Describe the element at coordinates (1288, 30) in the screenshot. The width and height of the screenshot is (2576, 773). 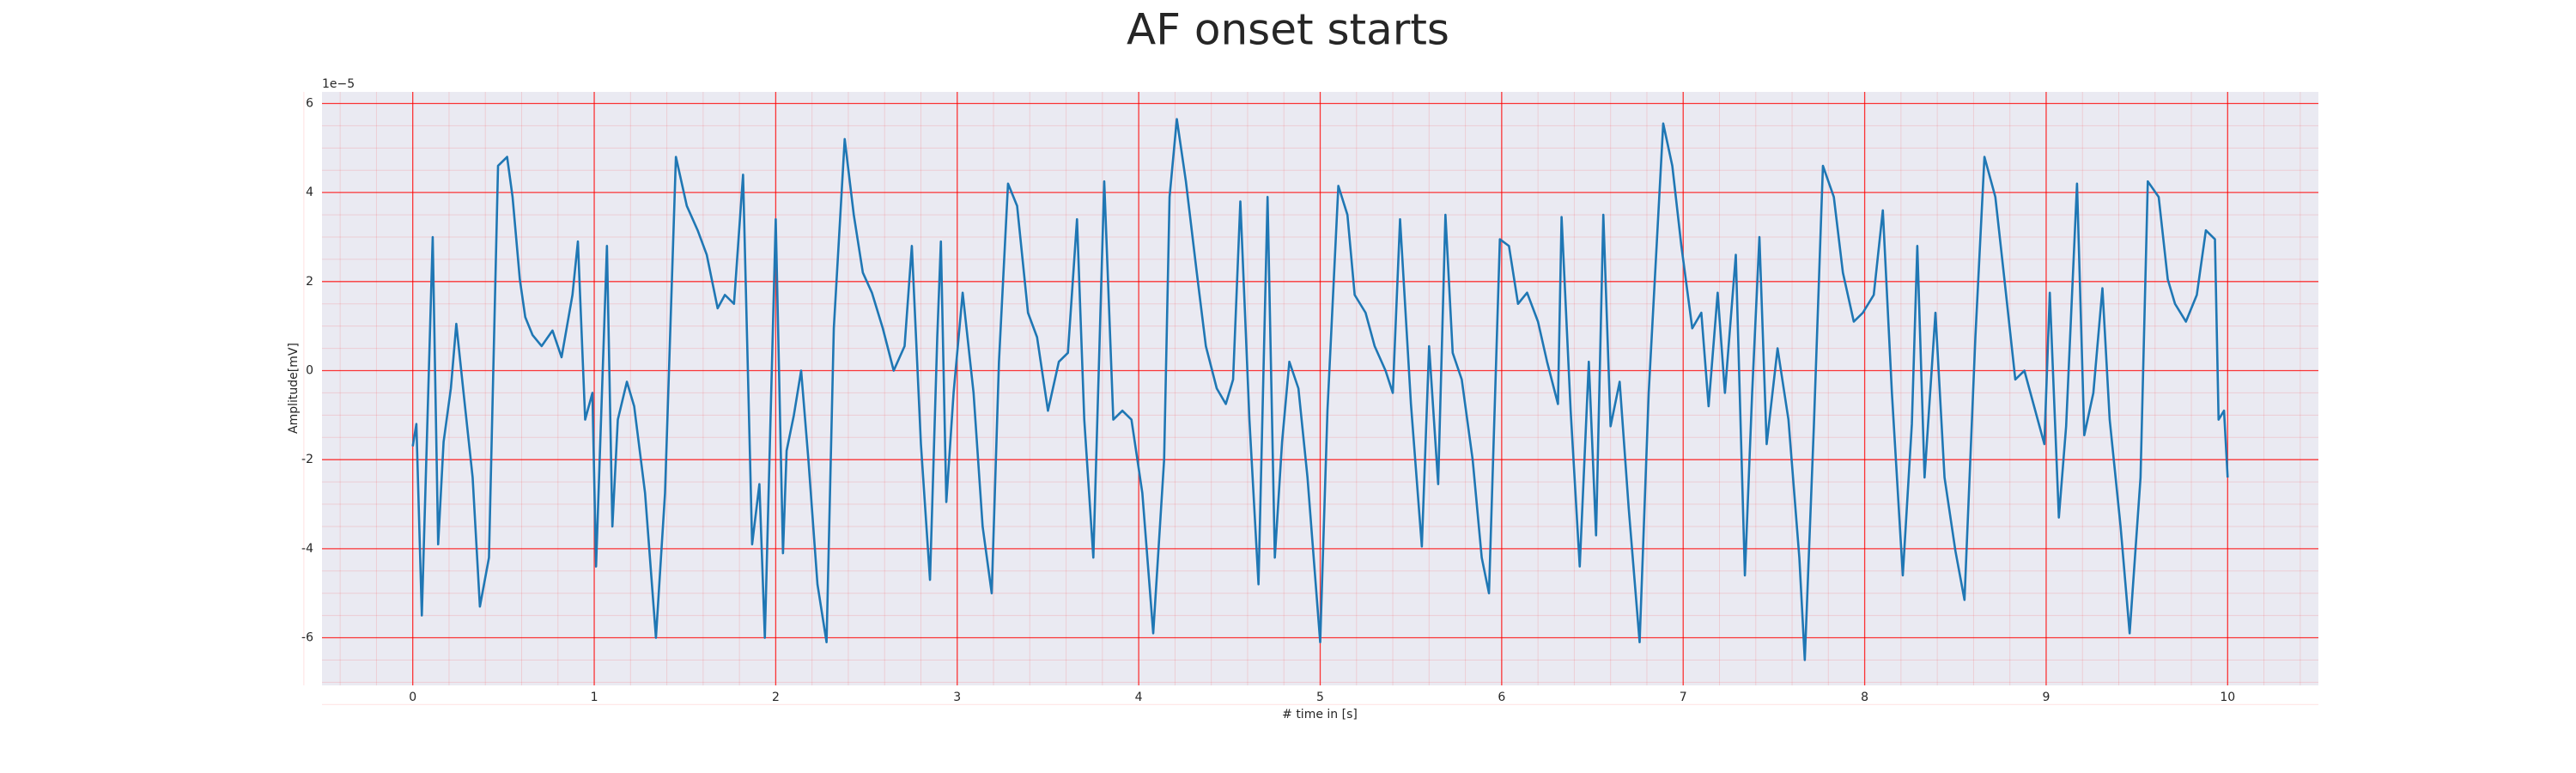
I see `chart-title: AF onset starts` at that location.